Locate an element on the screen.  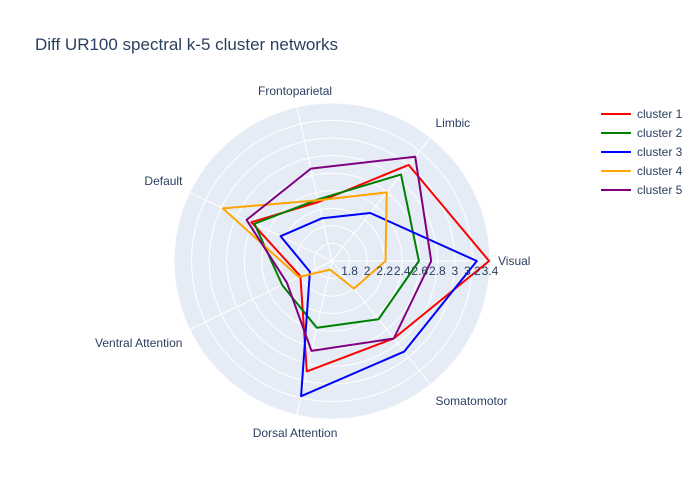
radial-tick-label: 2 is located at coordinates (367, 271).